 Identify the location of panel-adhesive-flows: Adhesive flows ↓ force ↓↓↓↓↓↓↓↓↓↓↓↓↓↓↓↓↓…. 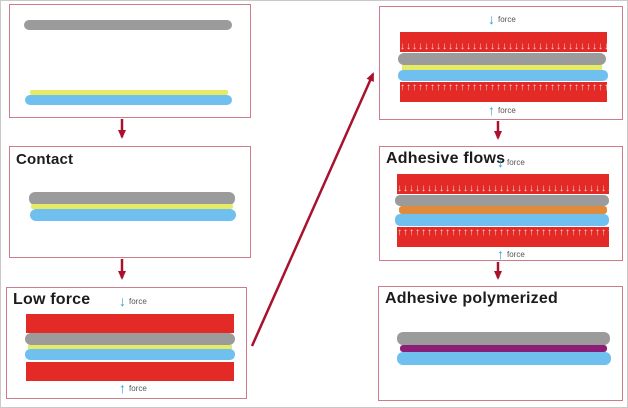
(501, 203).